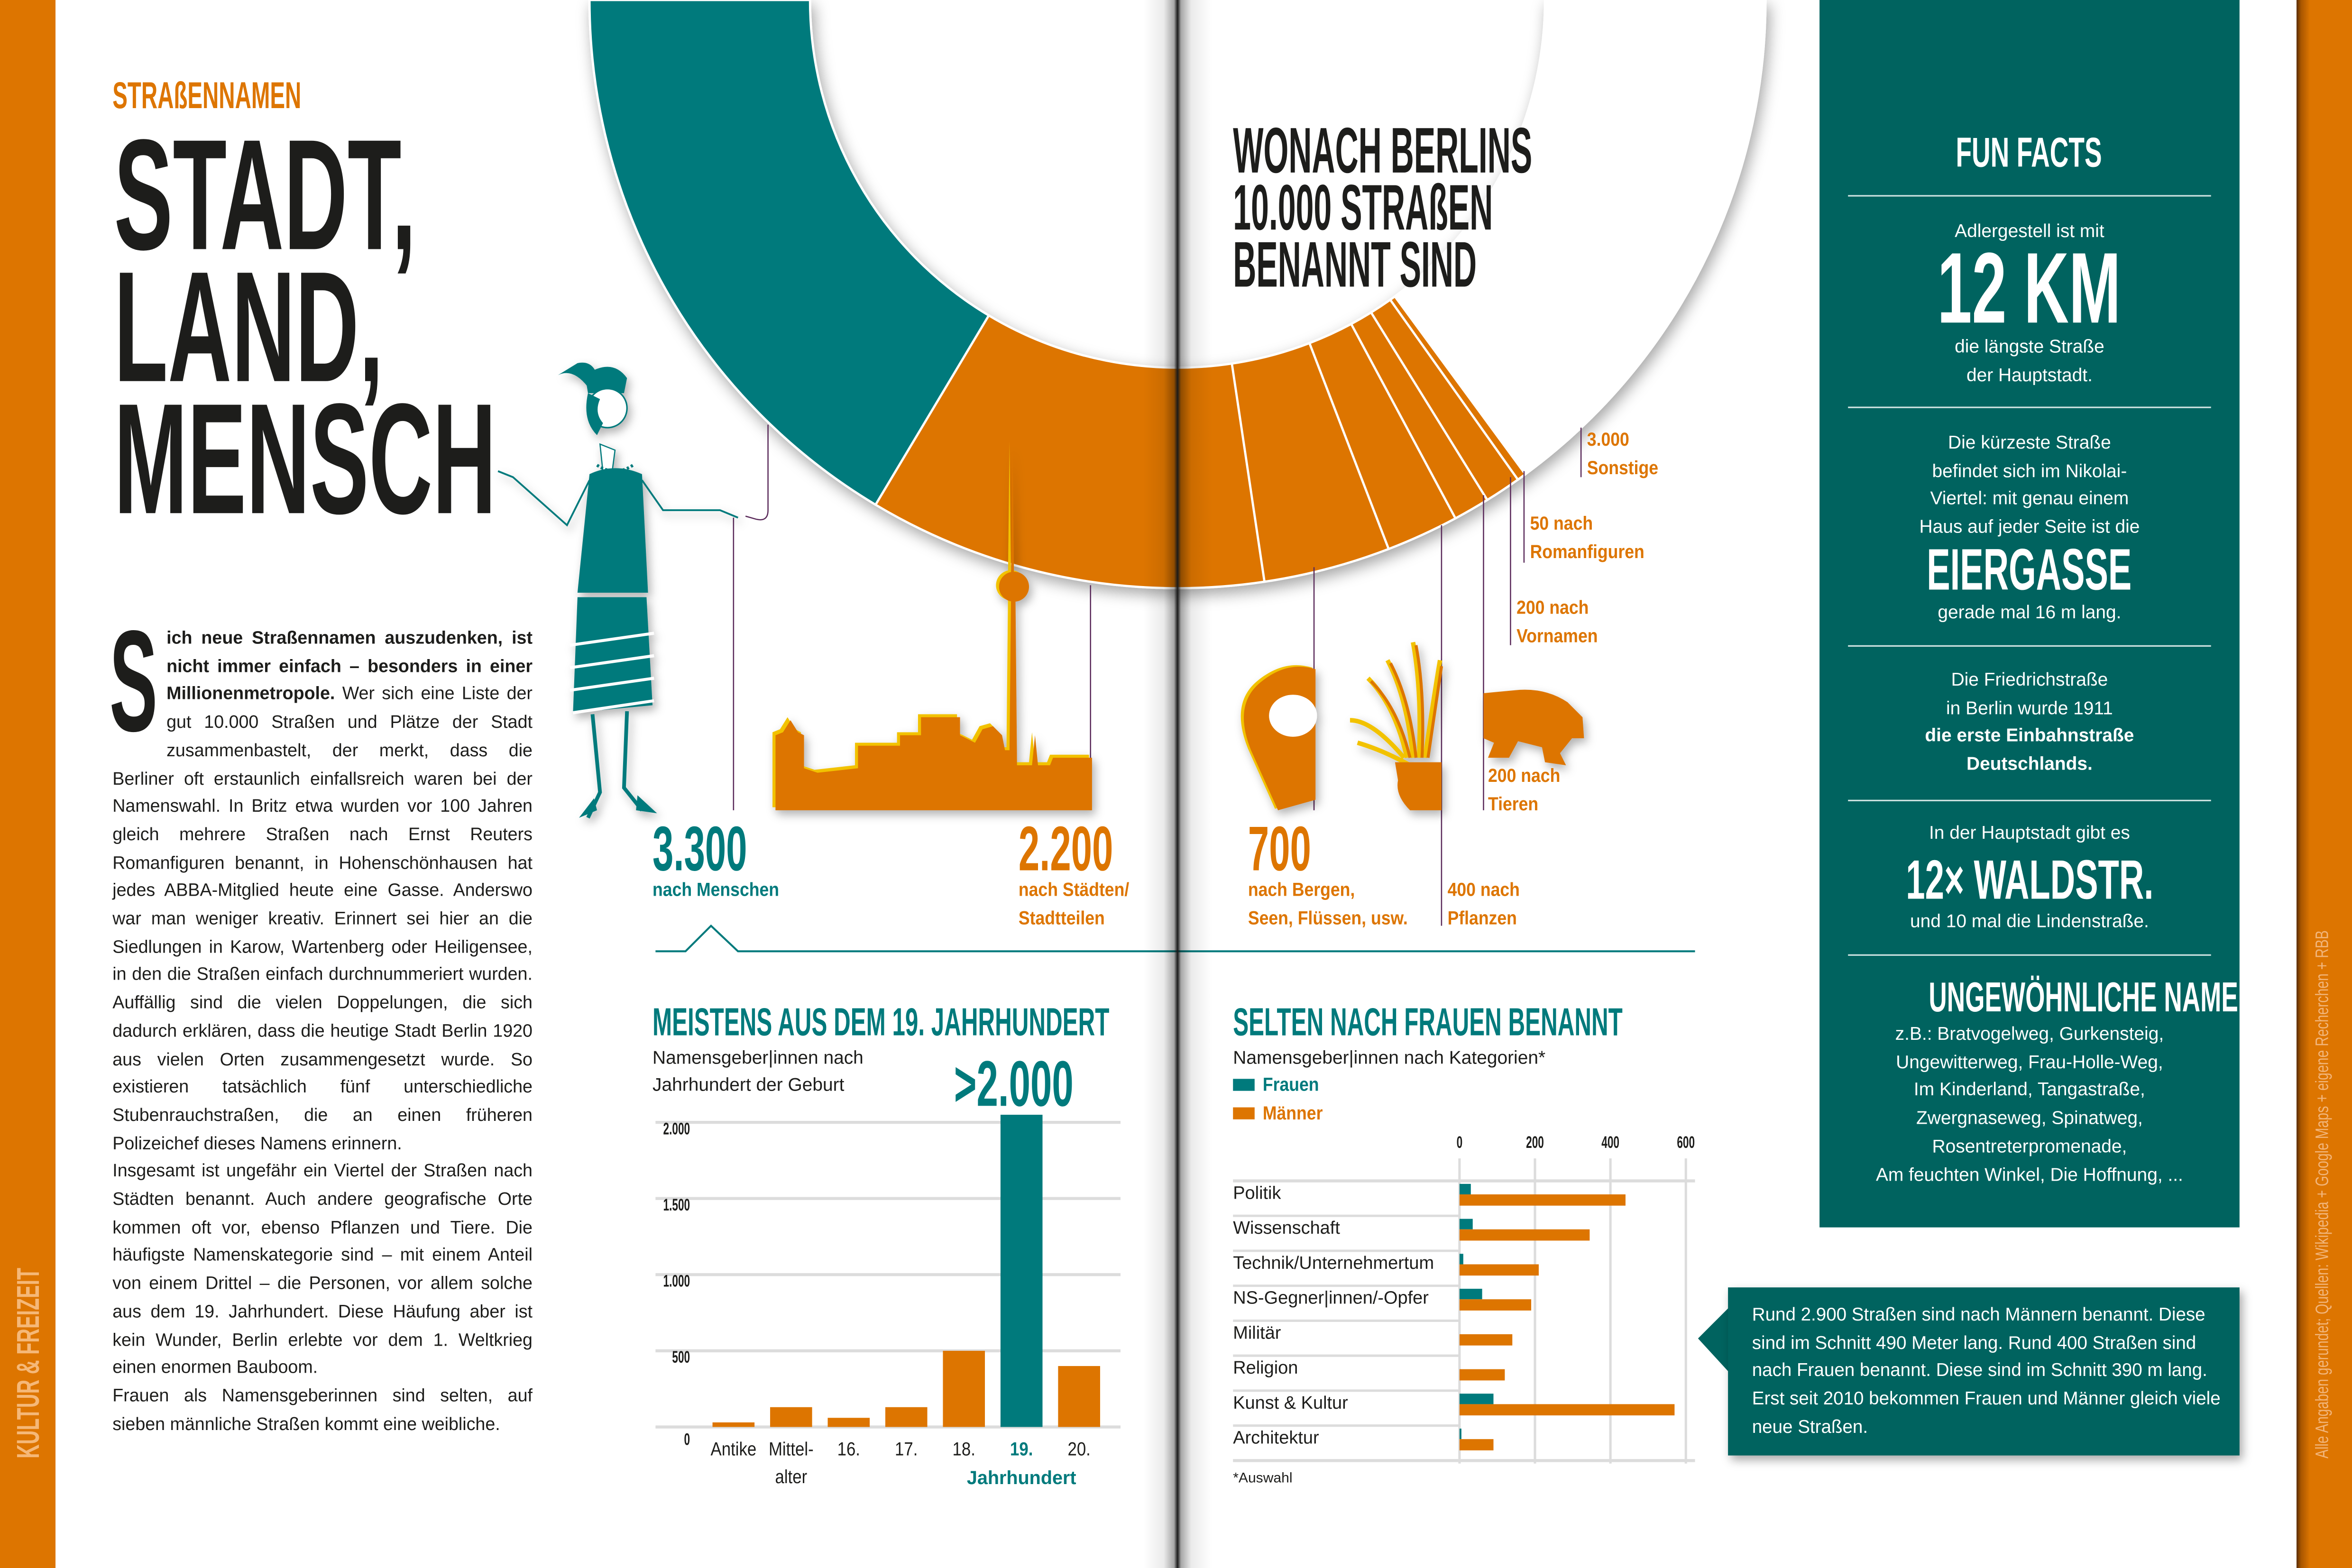  Describe the element at coordinates (2029, 152) in the screenshot. I see `fun-facts-title: FUN FACTS` at that location.